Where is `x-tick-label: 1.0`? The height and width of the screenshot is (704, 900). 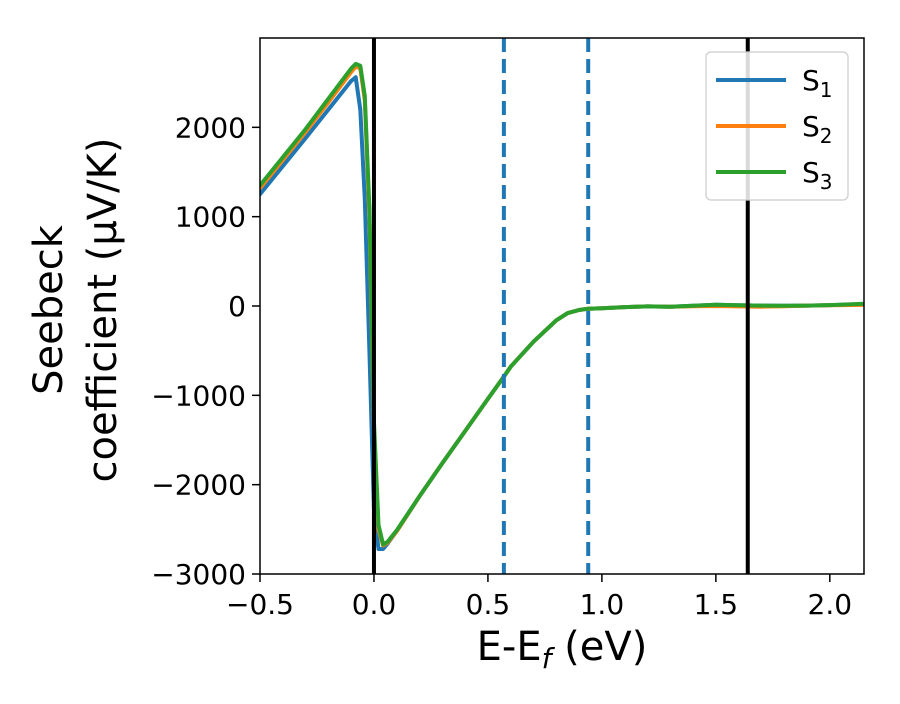 x-tick-label: 1.0 is located at coordinates (602, 604).